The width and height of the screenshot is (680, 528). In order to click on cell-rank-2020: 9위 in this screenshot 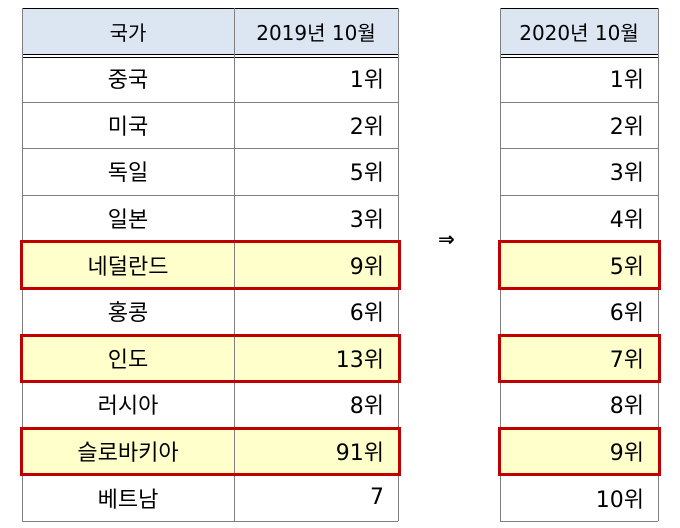, I will do `click(579, 451)`.